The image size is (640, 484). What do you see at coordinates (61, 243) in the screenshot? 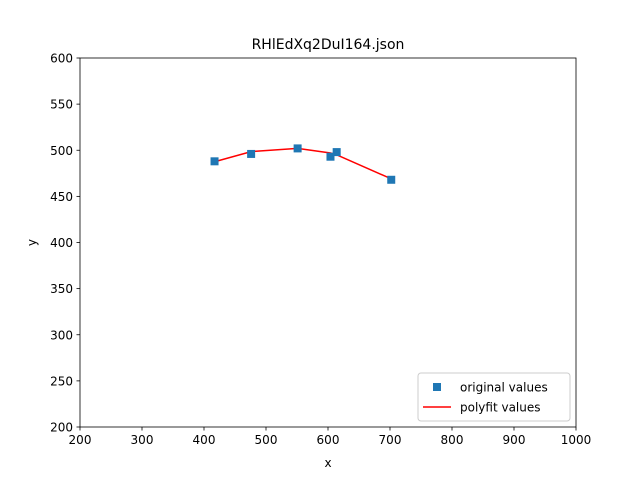
I see `y-tick-label: 400` at bounding box center [61, 243].